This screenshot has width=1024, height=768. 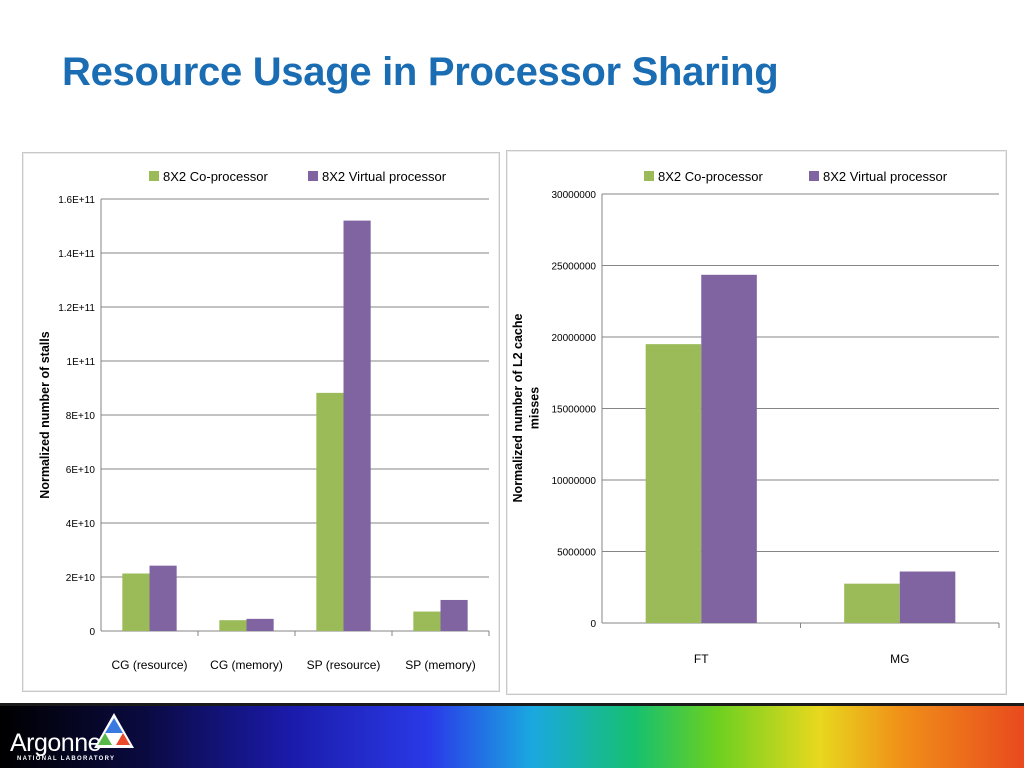 What do you see at coordinates (535, 408) in the screenshot?
I see `y-axis-title: misses` at bounding box center [535, 408].